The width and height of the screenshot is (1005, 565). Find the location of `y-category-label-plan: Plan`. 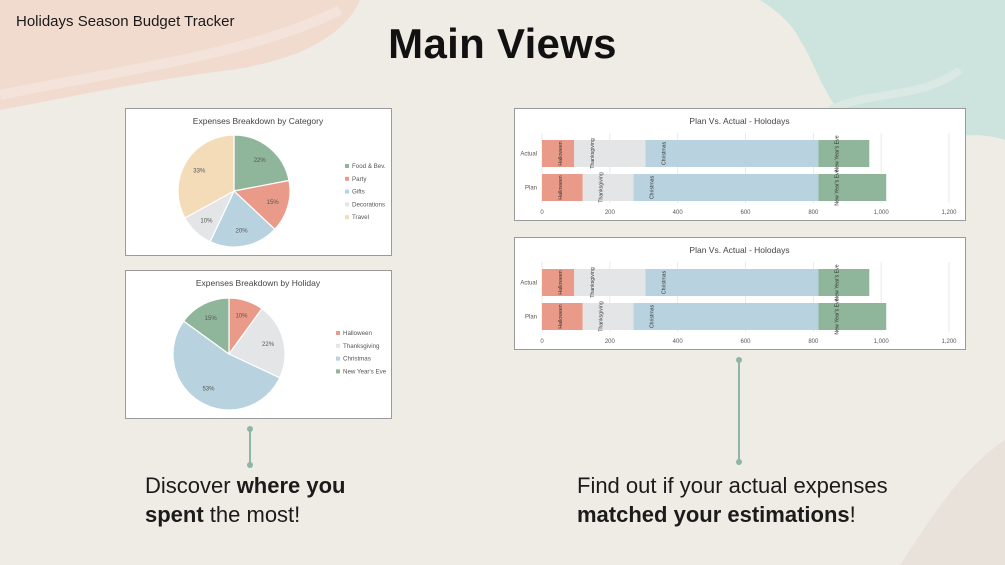

y-category-label-plan: Plan is located at coordinates (531, 318).